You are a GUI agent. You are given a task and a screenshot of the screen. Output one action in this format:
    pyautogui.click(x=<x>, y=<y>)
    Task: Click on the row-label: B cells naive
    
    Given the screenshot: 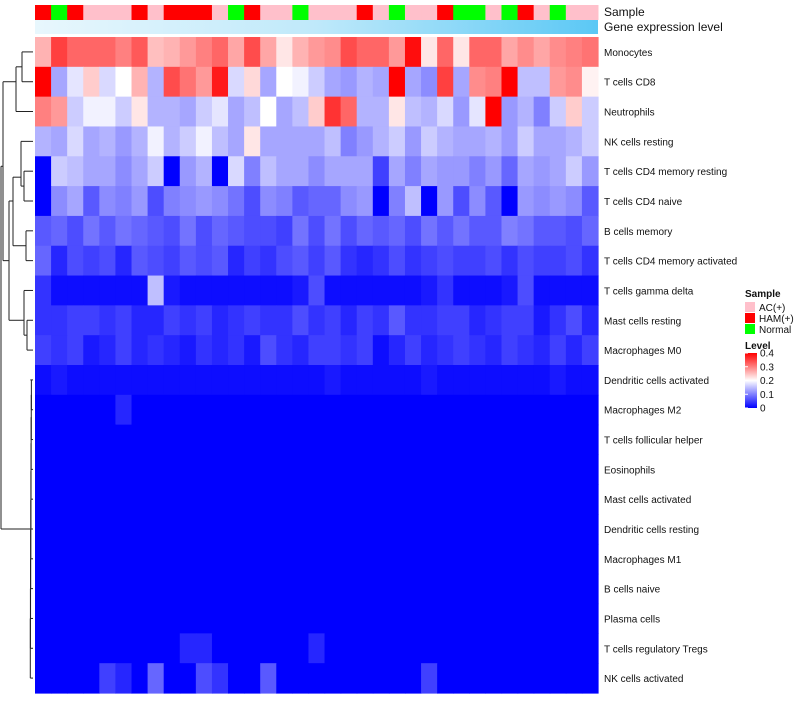 What is the action you would take?
    pyautogui.click(x=632, y=590)
    